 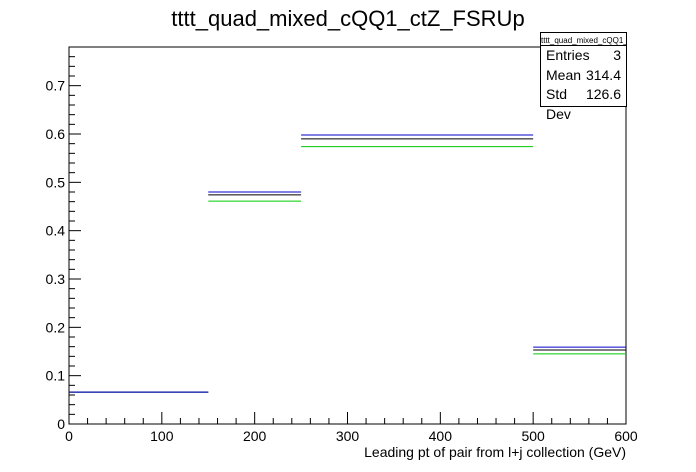 What do you see at coordinates (347, 18) in the screenshot?
I see `chart-title: tttt_quad_mixed_cQQ1_ctZ_FSRUp` at bounding box center [347, 18].